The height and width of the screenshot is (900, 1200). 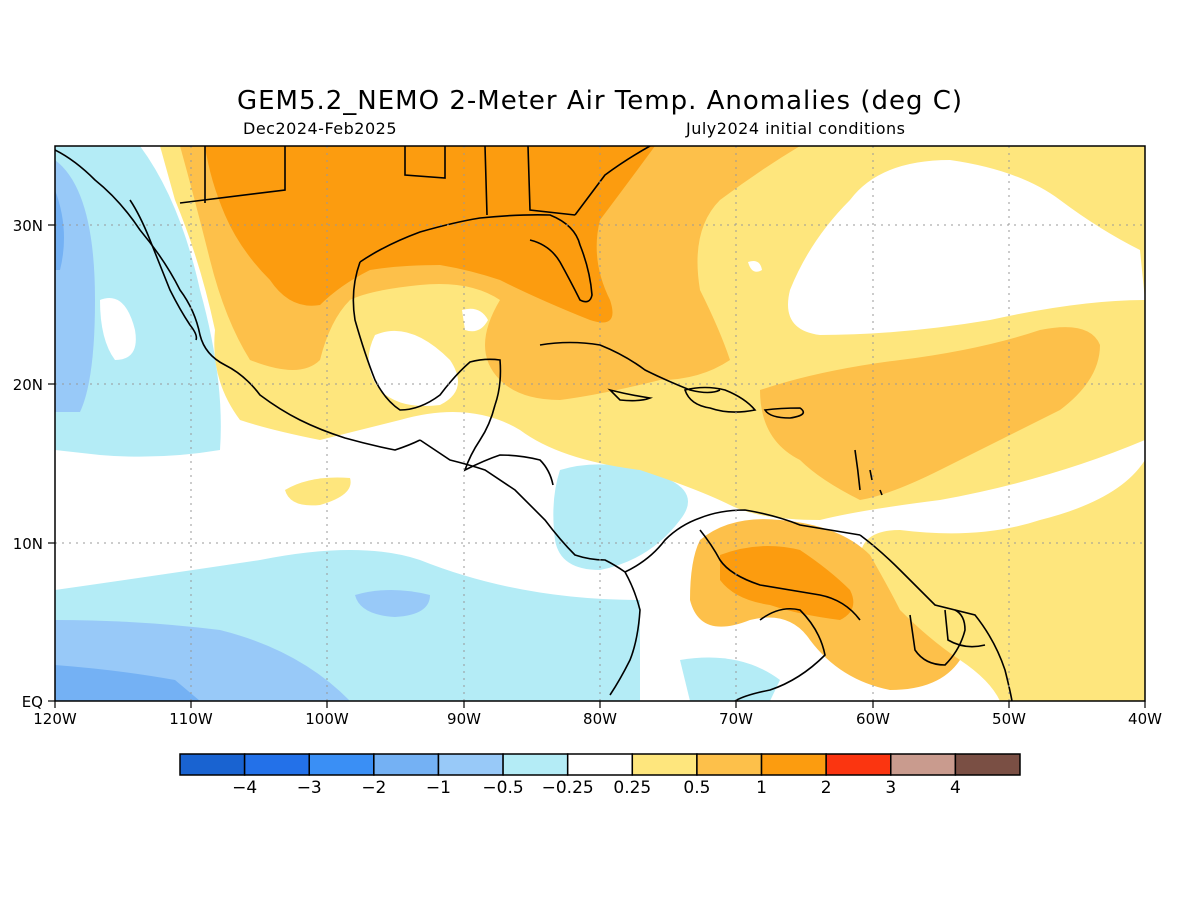 I want to click on colorbar-label: −1, so click(x=438, y=788).